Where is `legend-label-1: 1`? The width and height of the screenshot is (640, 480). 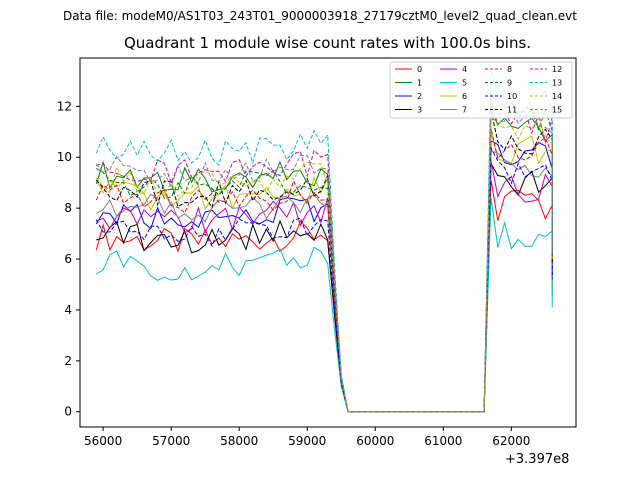 legend-label-1: 1 is located at coordinates (419, 83).